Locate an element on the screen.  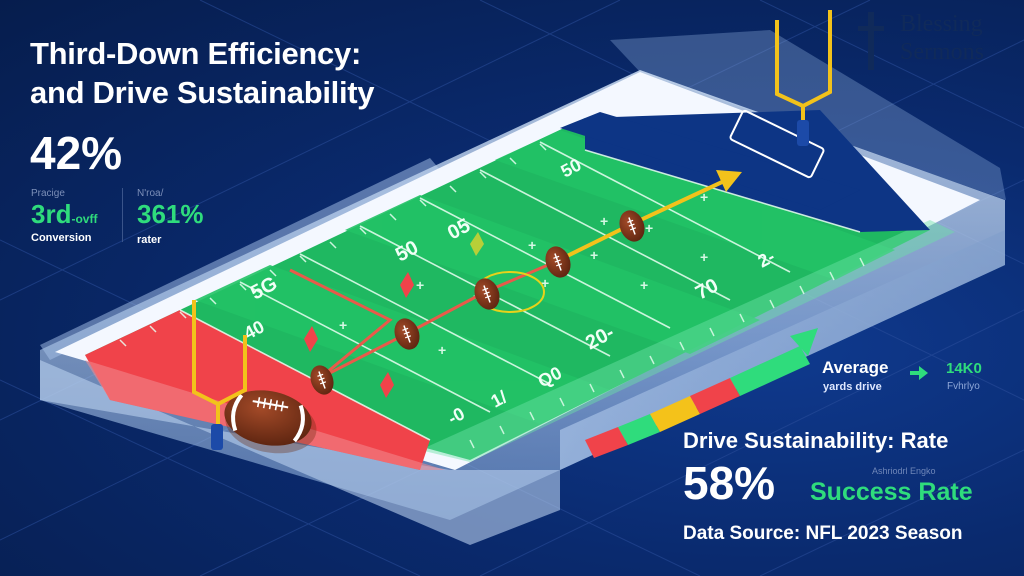
average-drive-subtitle: yards drive is located at coordinates (852, 387).